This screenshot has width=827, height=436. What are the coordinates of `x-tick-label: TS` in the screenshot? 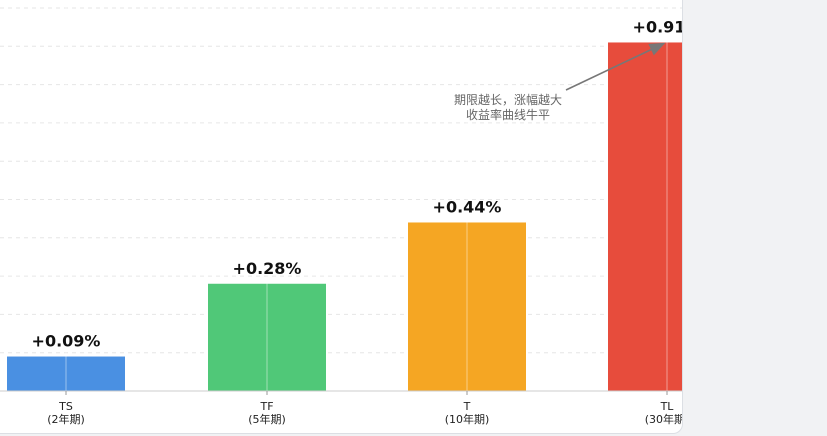 It's located at (65, 406).